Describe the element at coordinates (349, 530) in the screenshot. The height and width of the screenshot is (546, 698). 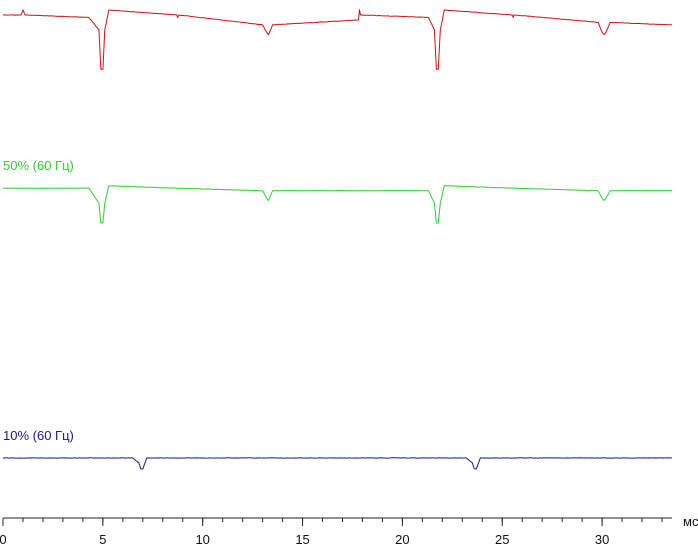
I see `x-axis: 0 5 10 15 20 25 30 мс` at that location.